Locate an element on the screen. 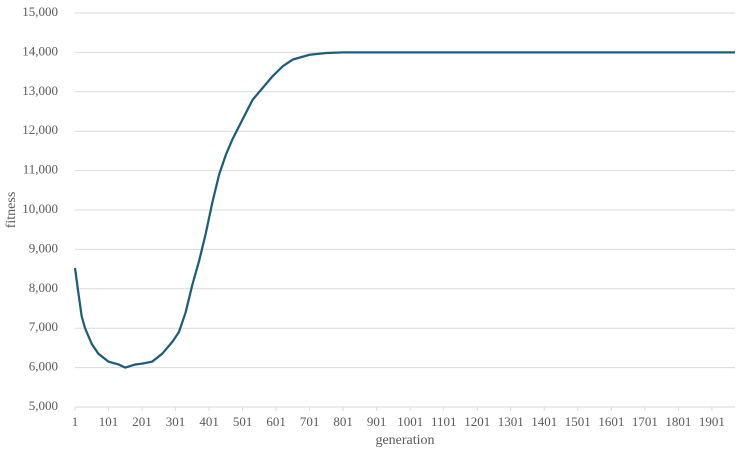 Image resolution: width=742 pixels, height=456 pixels. y-tick-label: 8,000 is located at coordinates (43, 287).